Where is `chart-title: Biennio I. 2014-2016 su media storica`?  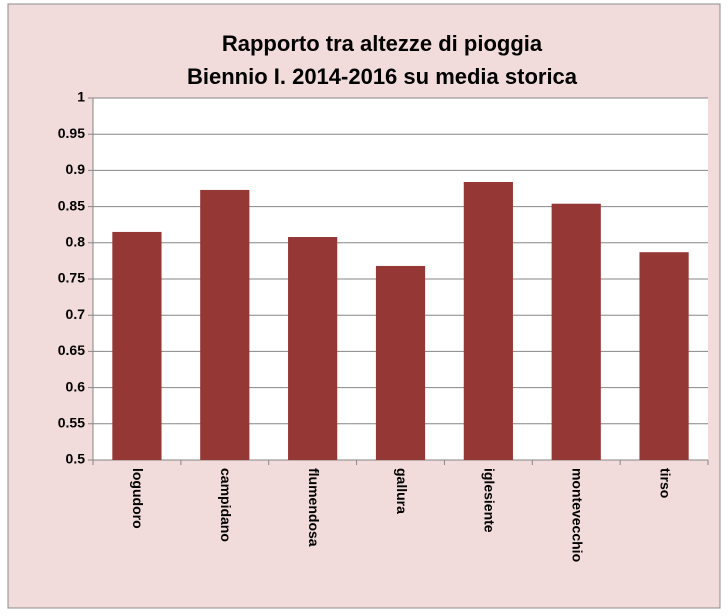
chart-title: Biennio I. 2014-2016 su media storica is located at coordinates (382, 76).